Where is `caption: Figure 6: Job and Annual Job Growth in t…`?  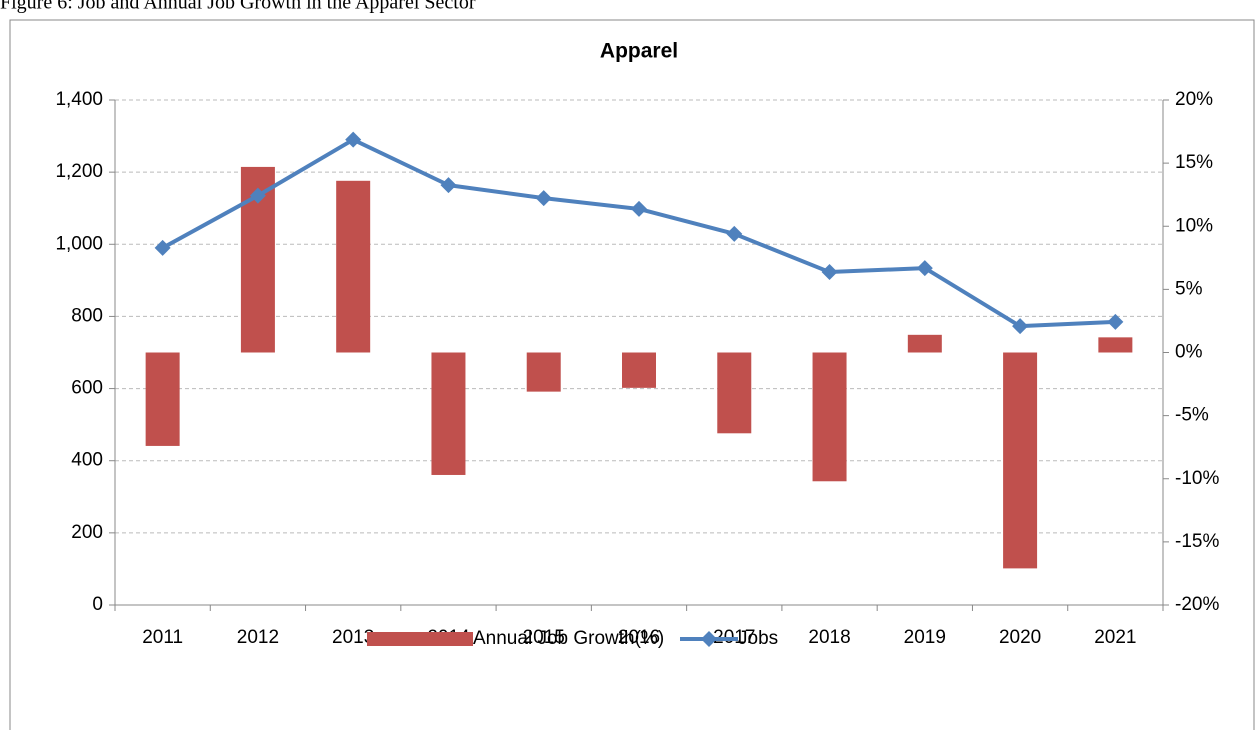 caption: Figure 6: Job and Annual Job Growth in t… is located at coordinates (238, 7).